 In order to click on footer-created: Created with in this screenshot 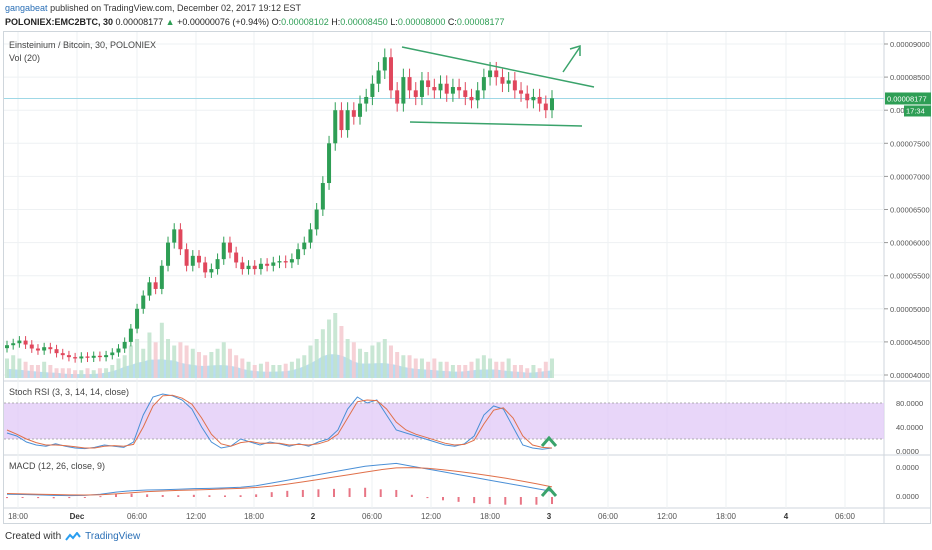, I will do `click(33, 536)`.